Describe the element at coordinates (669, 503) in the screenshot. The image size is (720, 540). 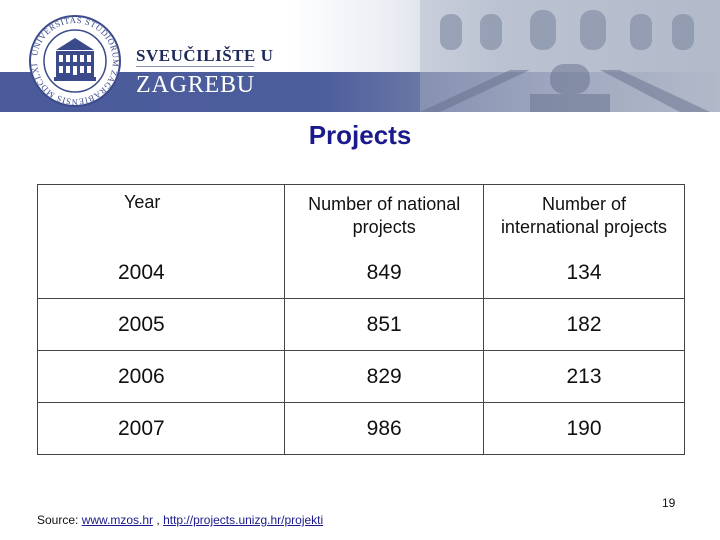
I see `page-number: 19` at that location.